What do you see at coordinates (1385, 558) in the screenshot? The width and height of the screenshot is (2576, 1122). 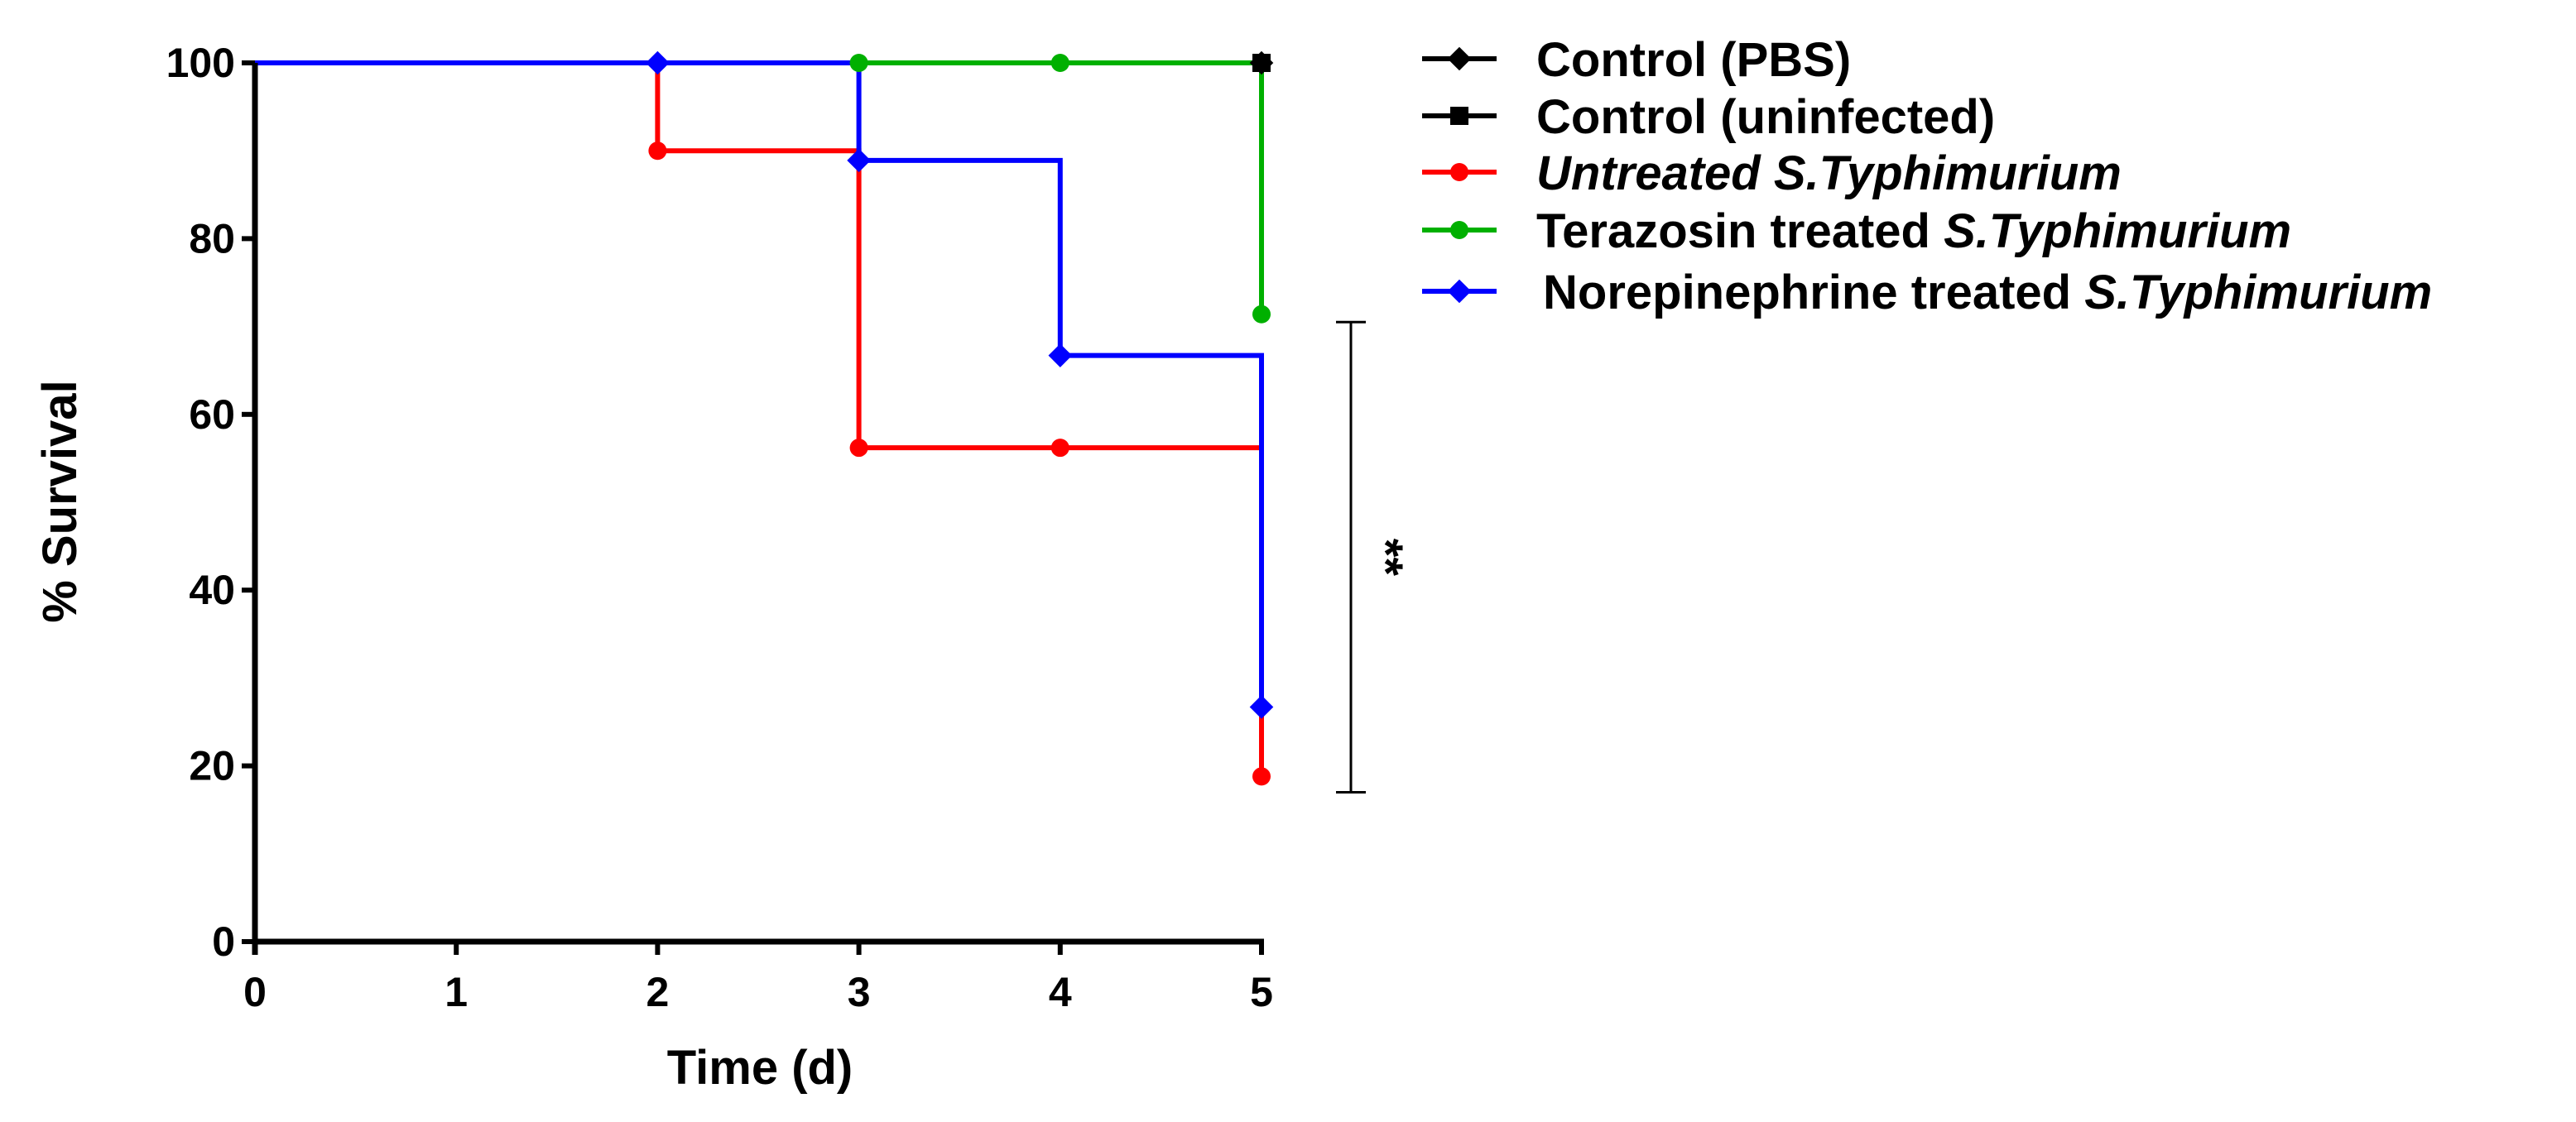 I see `significance-label-0: **` at bounding box center [1385, 558].